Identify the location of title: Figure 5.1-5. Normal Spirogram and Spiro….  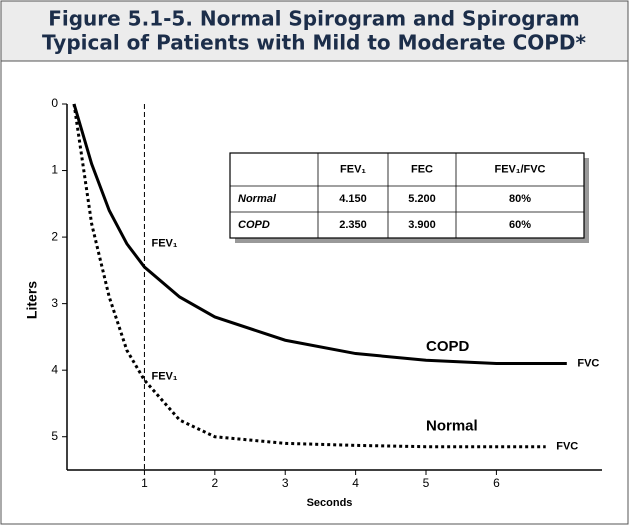
(314, 19).